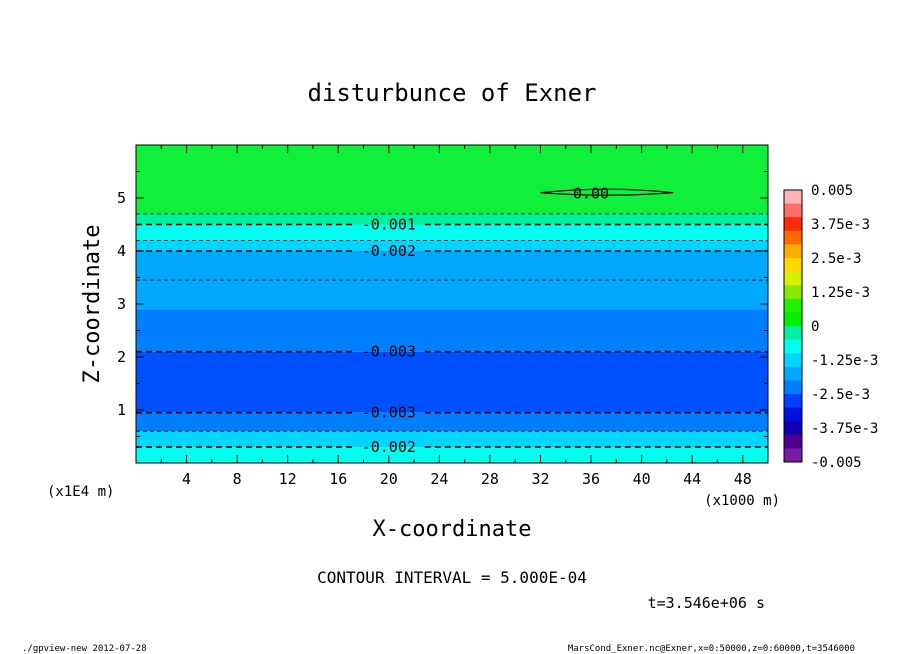 This screenshot has height=654, width=904. Describe the element at coordinates (490, 479) in the screenshot. I see `x-tick-label-28: 28` at that location.